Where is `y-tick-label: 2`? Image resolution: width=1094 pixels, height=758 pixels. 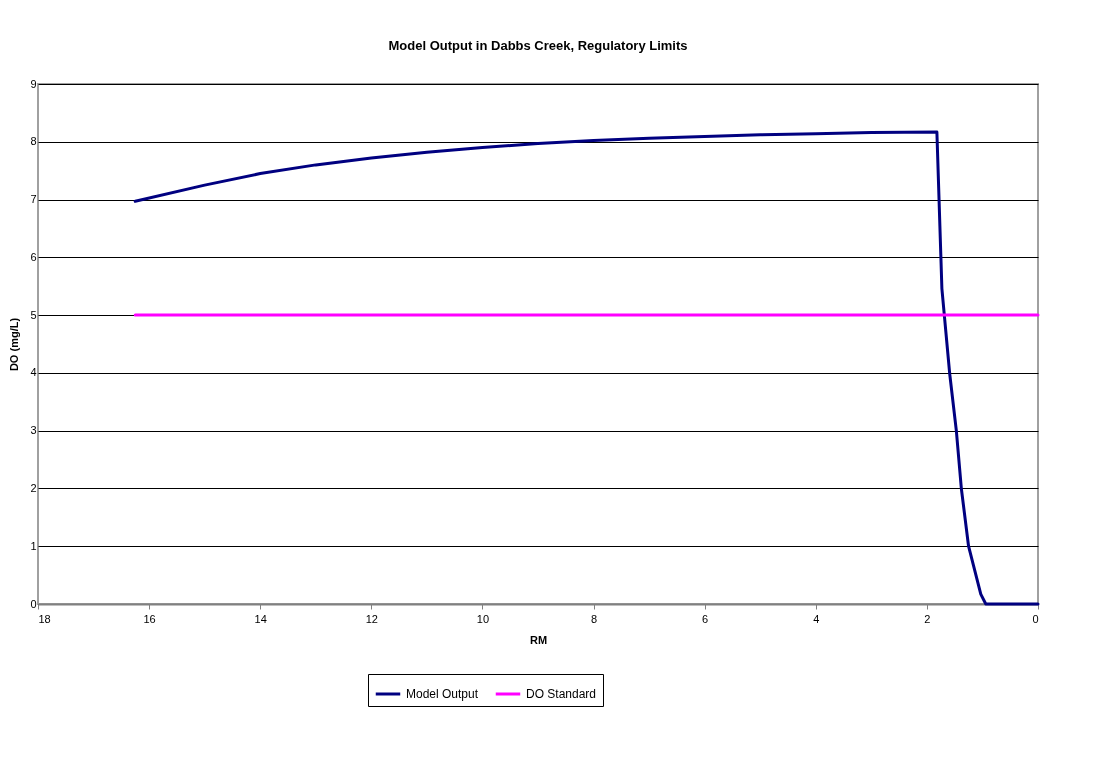 y-tick-label: 2 is located at coordinates (33, 487).